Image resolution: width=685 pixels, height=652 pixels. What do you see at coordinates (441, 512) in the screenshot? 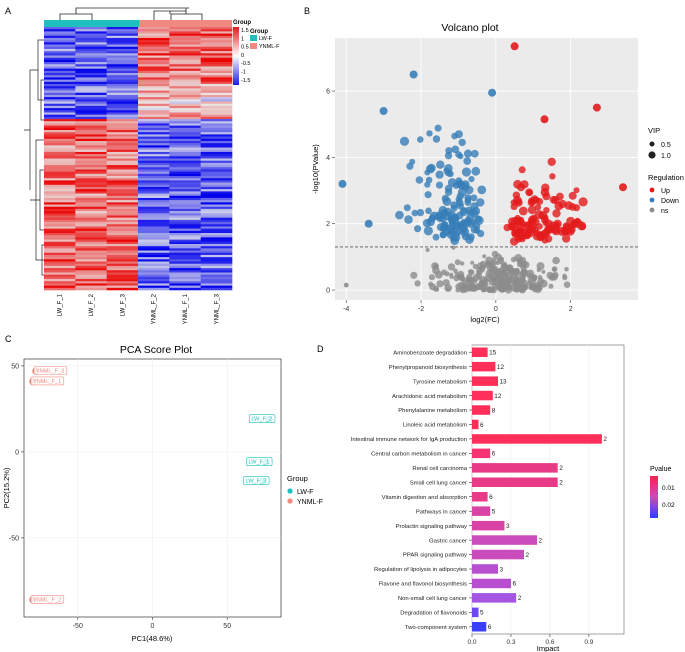
I see `kegg-category-label: Pathways in cancer` at bounding box center [441, 512].